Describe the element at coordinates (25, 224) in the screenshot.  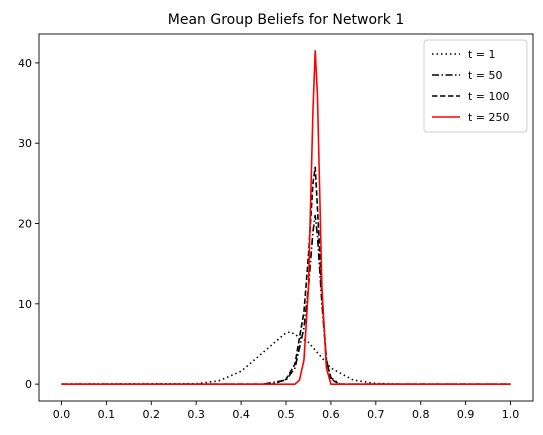
I see `y-tick-label: 20` at that location.